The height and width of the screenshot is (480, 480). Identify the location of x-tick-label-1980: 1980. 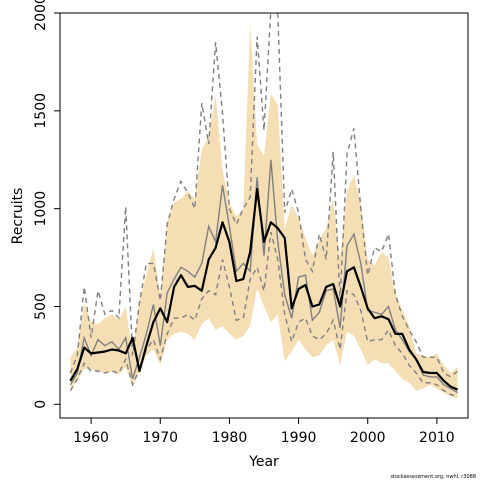
(230, 438).